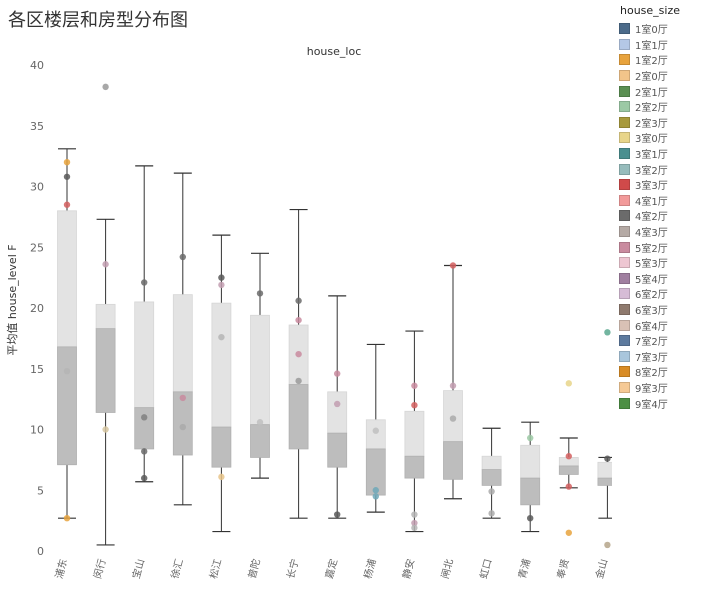 The height and width of the screenshot is (590, 720). I want to click on legend-label: 2室0厅, so click(651, 78).